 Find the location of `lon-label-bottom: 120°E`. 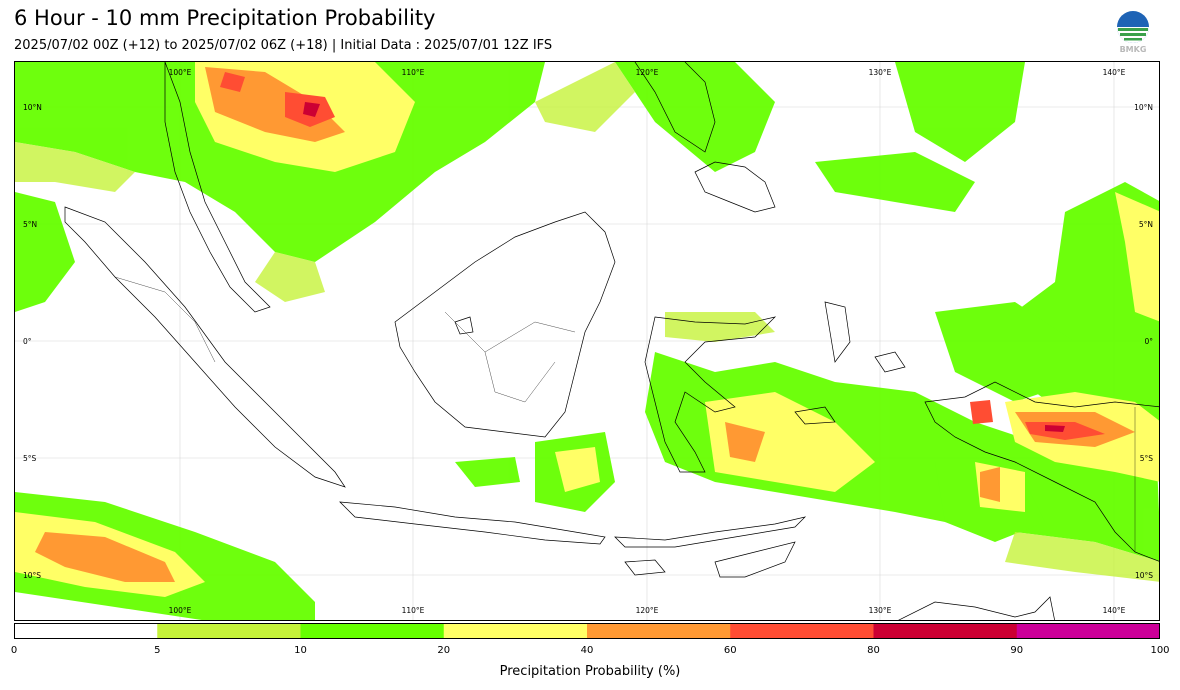

lon-label-bottom: 120°E is located at coordinates (647, 610).